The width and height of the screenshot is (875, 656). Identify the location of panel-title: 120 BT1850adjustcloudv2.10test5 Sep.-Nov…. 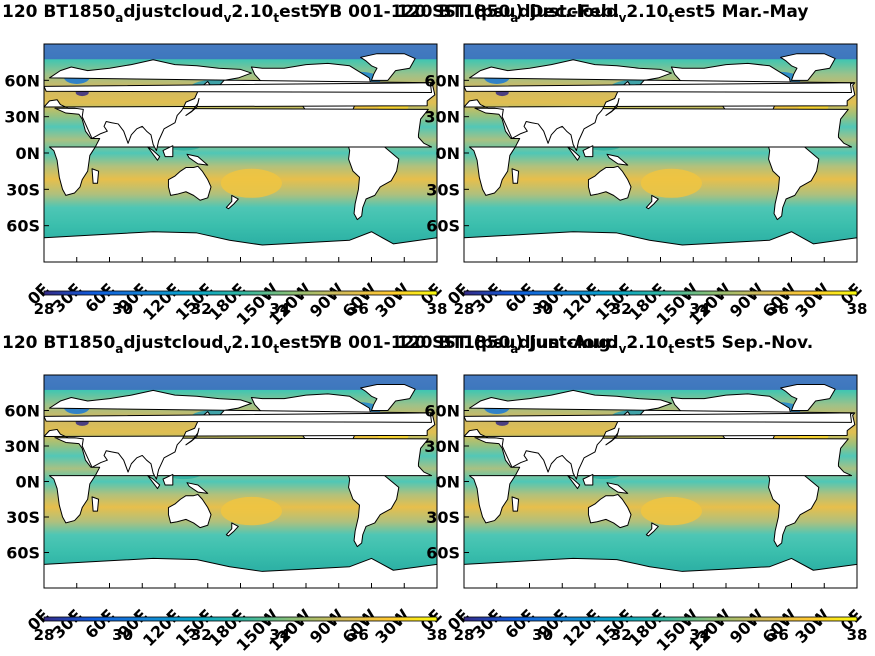
(605, 344).